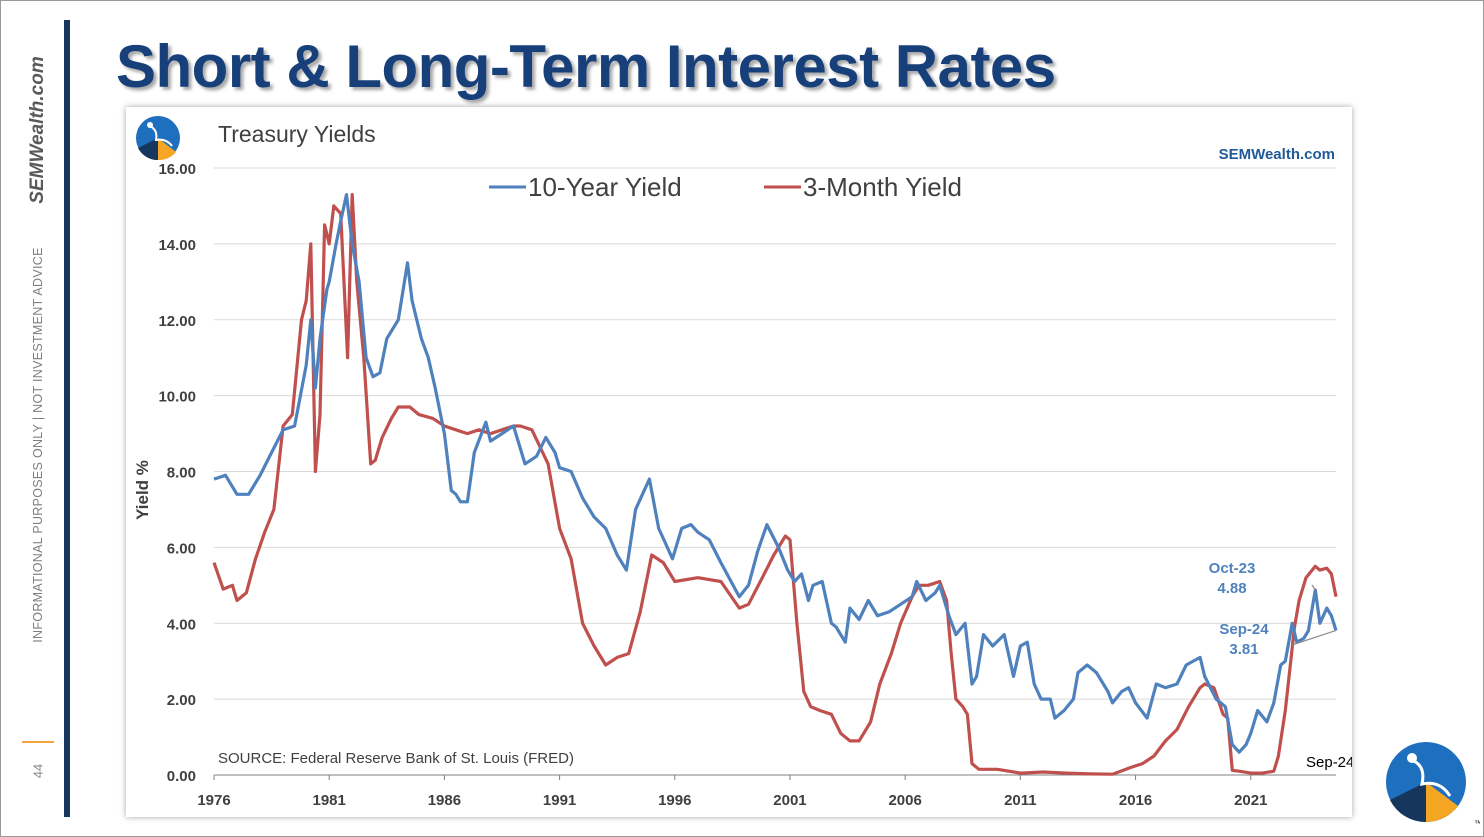 Image resolution: width=1484 pixels, height=837 pixels. I want to click on y-tick-label: 10.00, so click(177, 397).